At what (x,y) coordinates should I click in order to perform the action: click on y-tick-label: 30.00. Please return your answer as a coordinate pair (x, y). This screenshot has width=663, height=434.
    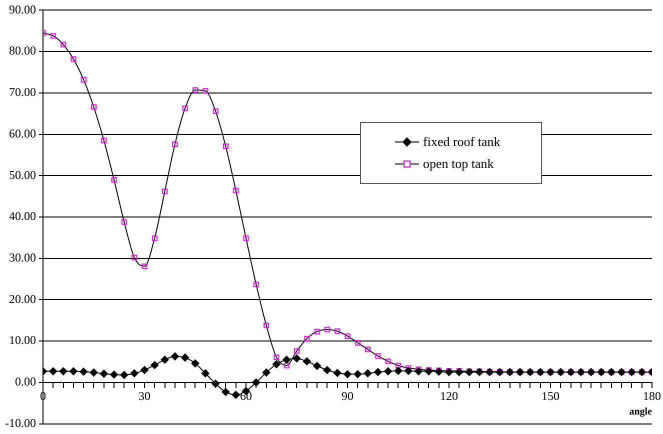
    Looking at the image, I should click on (22, 257).